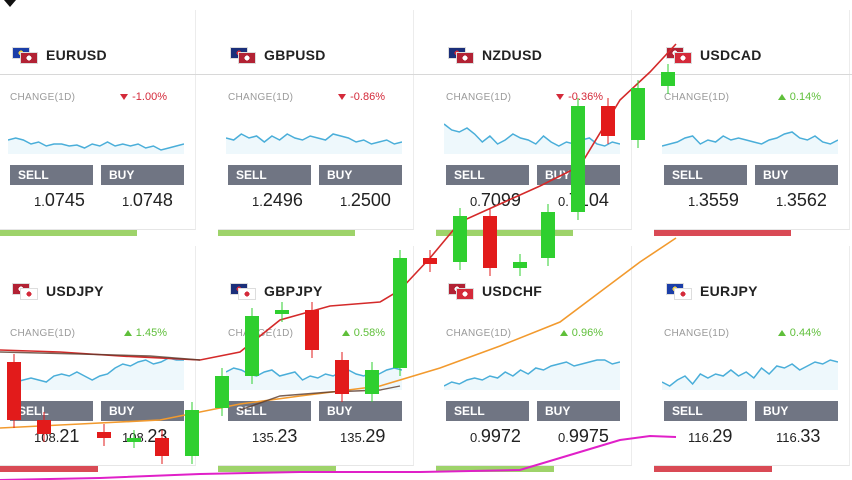  Describe the element at coordinates (59, 200) in the screenshot. I see `sell-price: 1.0745` at that location.